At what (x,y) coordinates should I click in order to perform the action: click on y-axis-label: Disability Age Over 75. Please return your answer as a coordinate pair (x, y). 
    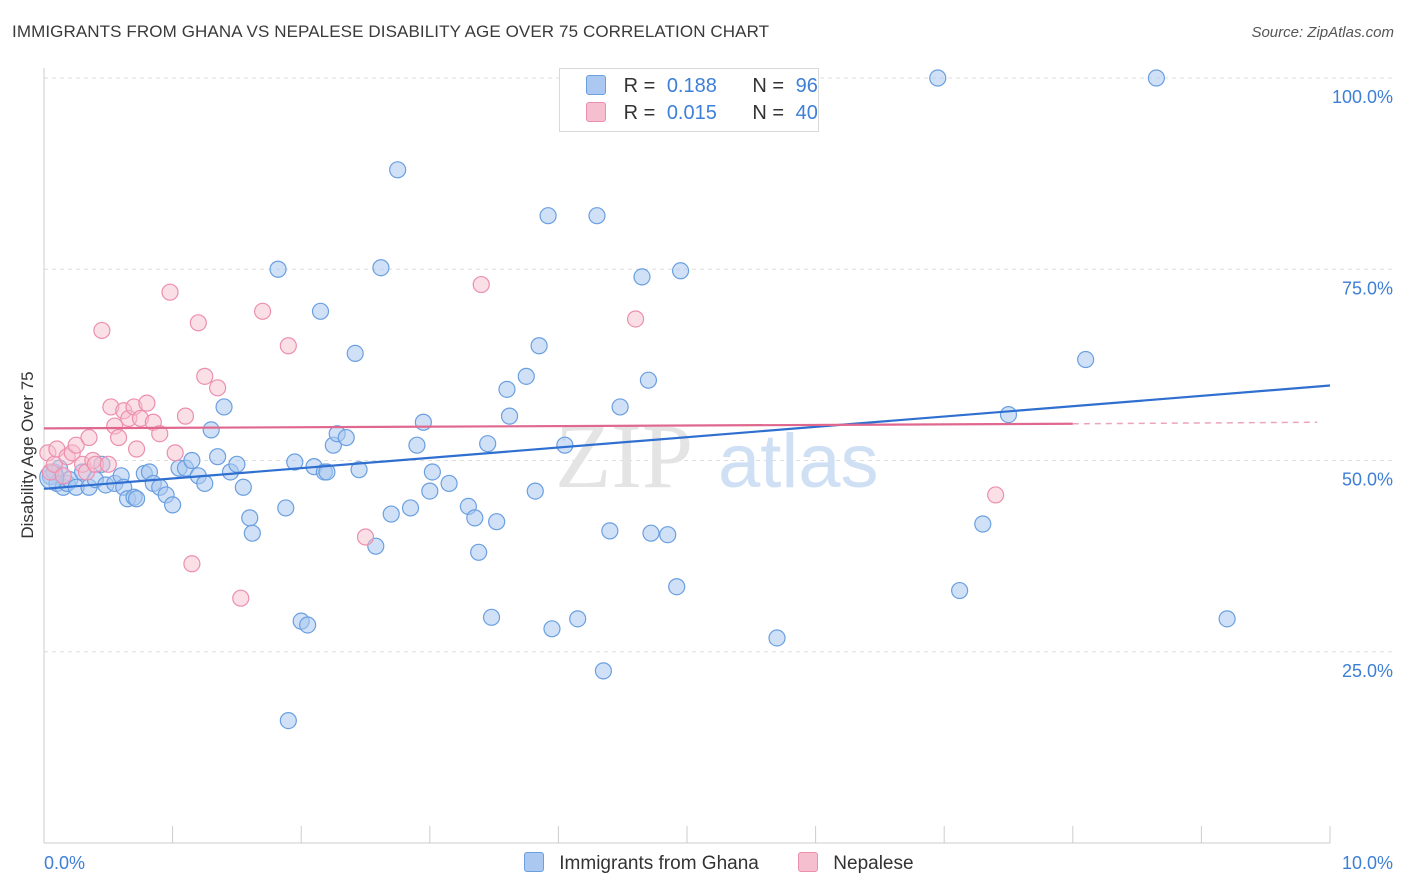
    Looking at the image, I should click on (27, 455).